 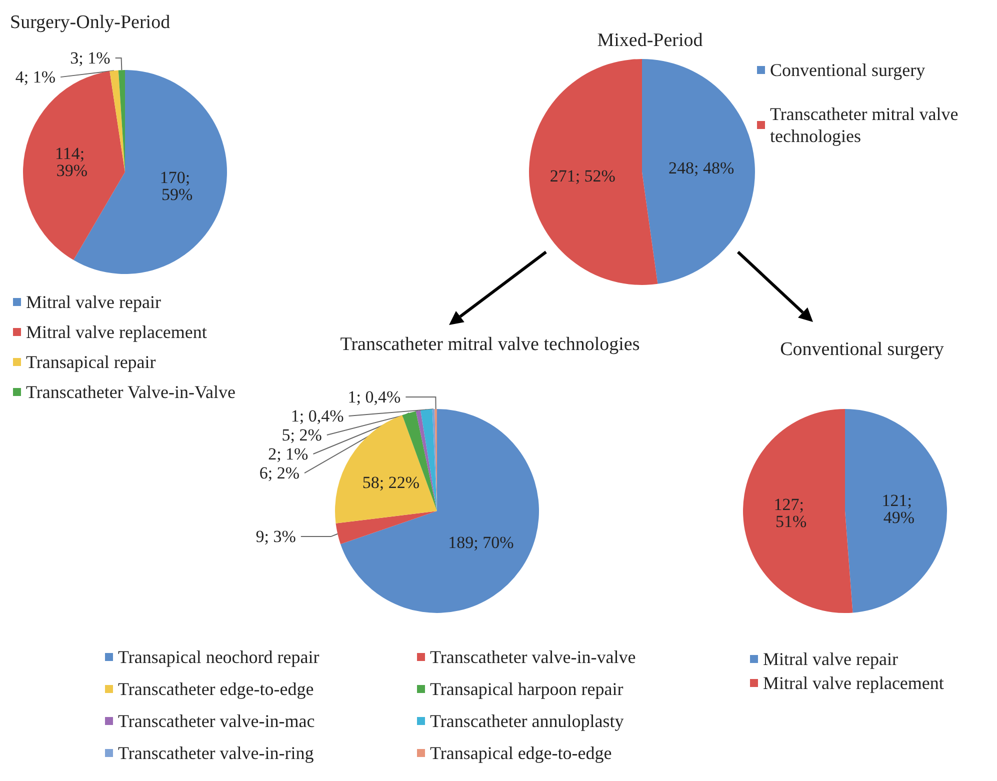 I want to click on legend-label: Conventional surgery, so click(x=848, y=70).